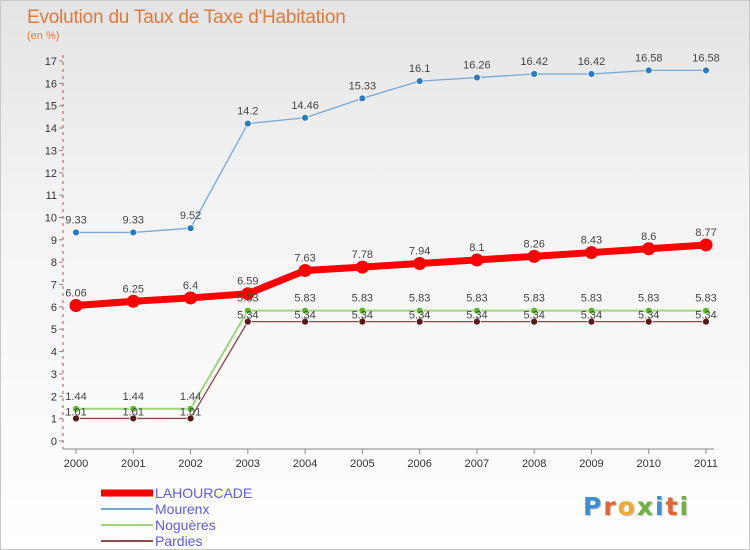 This screenshot has width=750, height=550. I want to click on legend-label: Pardies, so click(178, 541).